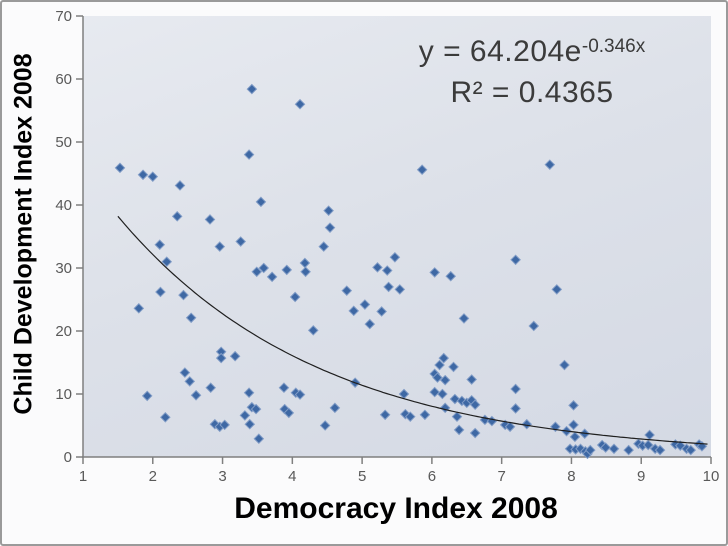  Describe the element at coordinates (63, 16) in the screenshot. I see `y-tick-label: 70` at that location.